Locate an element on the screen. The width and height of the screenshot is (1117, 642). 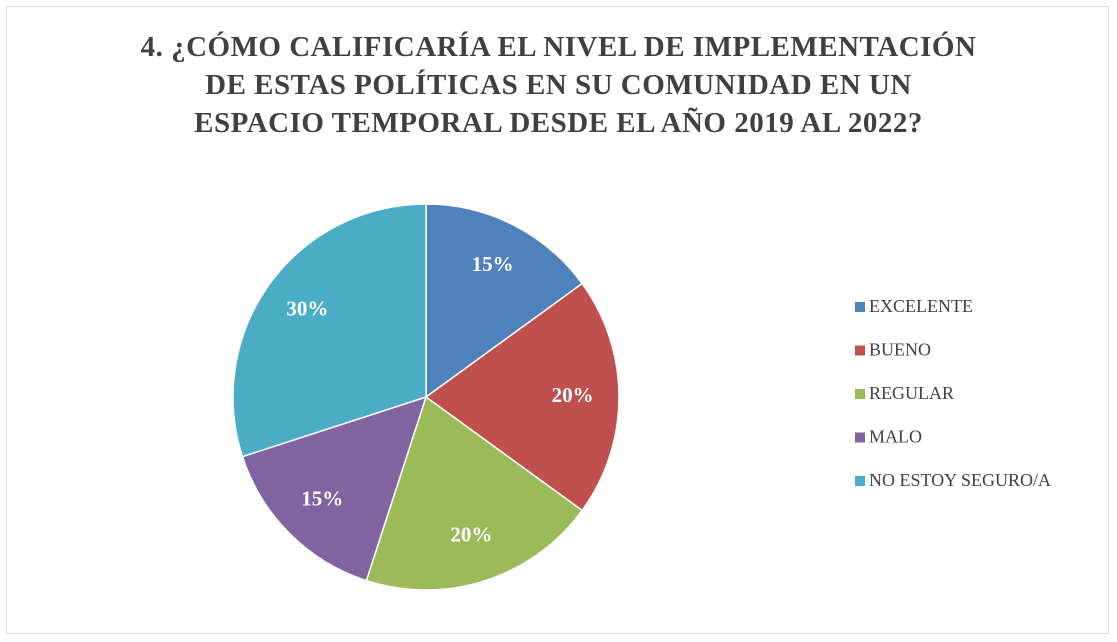
legend-label: REGULAR is located at coordinates (911, 393).